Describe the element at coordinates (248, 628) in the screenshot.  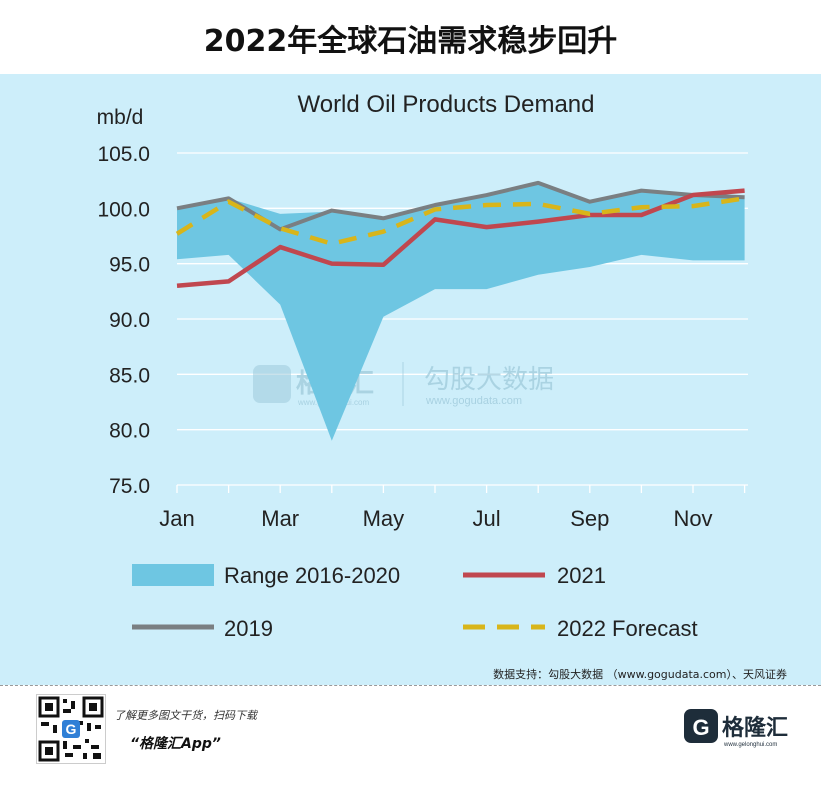
I see `legend-label-2019: 2019` at that location.